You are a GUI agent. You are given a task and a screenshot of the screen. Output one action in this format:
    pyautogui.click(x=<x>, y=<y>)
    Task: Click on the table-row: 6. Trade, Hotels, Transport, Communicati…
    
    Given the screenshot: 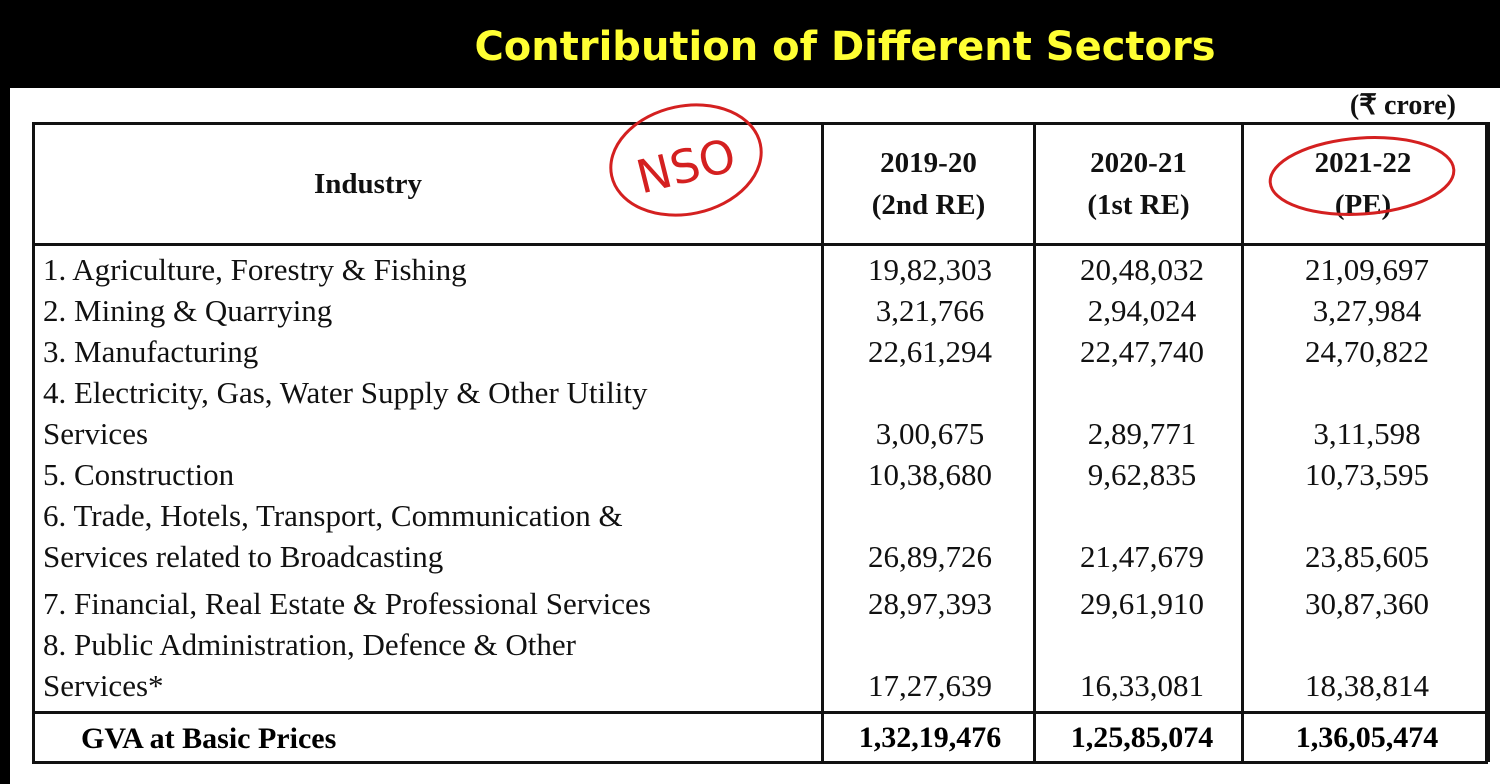 What is the action you would take?
    pyautogui.click(x=760, y=536)
    